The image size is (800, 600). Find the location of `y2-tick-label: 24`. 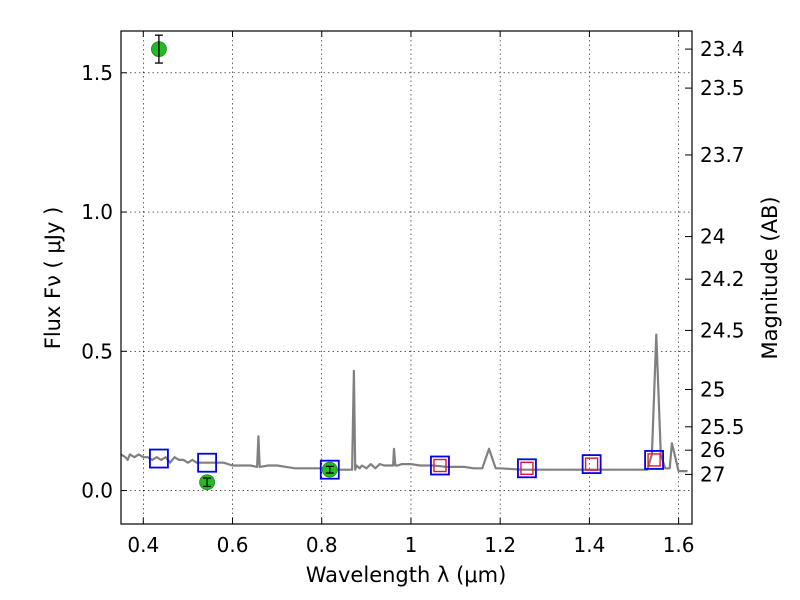

y2-tick-label: 24 is located at coordinates (712, 237).